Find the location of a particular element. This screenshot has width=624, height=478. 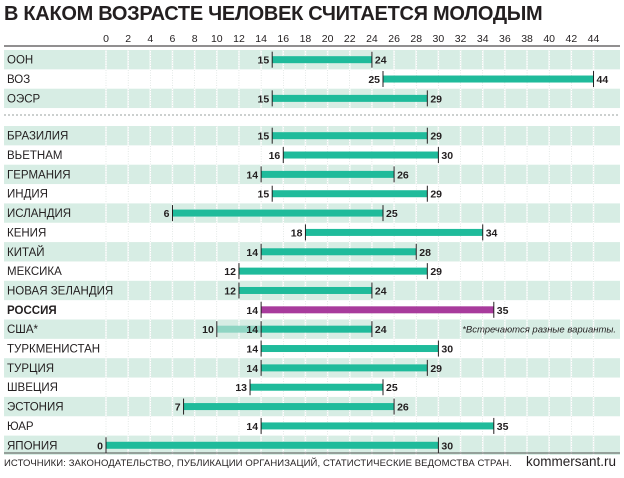

x-tick-label: 12 is located at coordinates (239, 39).